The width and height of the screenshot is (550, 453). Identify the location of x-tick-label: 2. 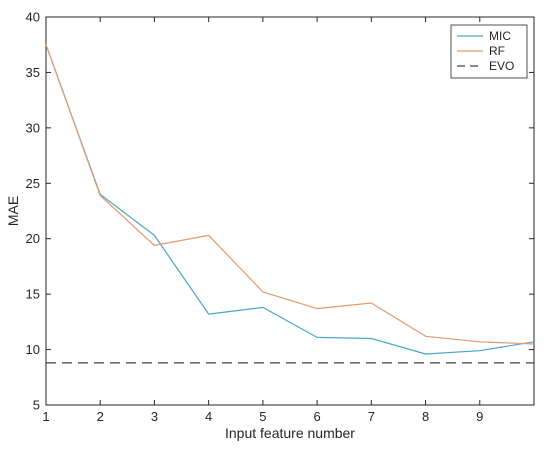
(100, 416).